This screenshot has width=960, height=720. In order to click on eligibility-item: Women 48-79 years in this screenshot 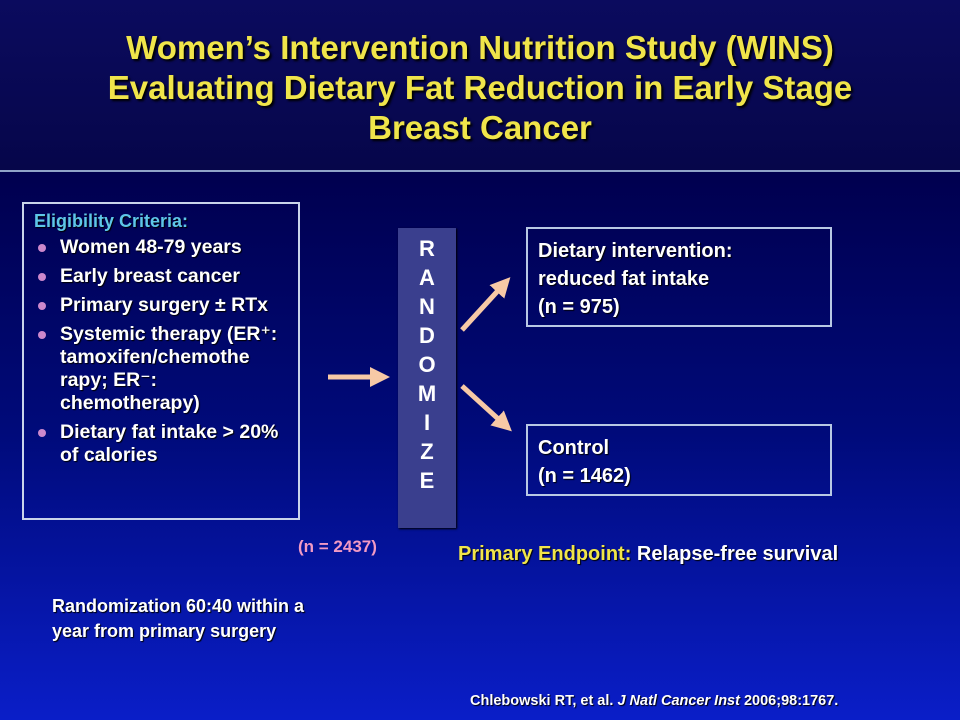, I will do `click(162, 247)`.